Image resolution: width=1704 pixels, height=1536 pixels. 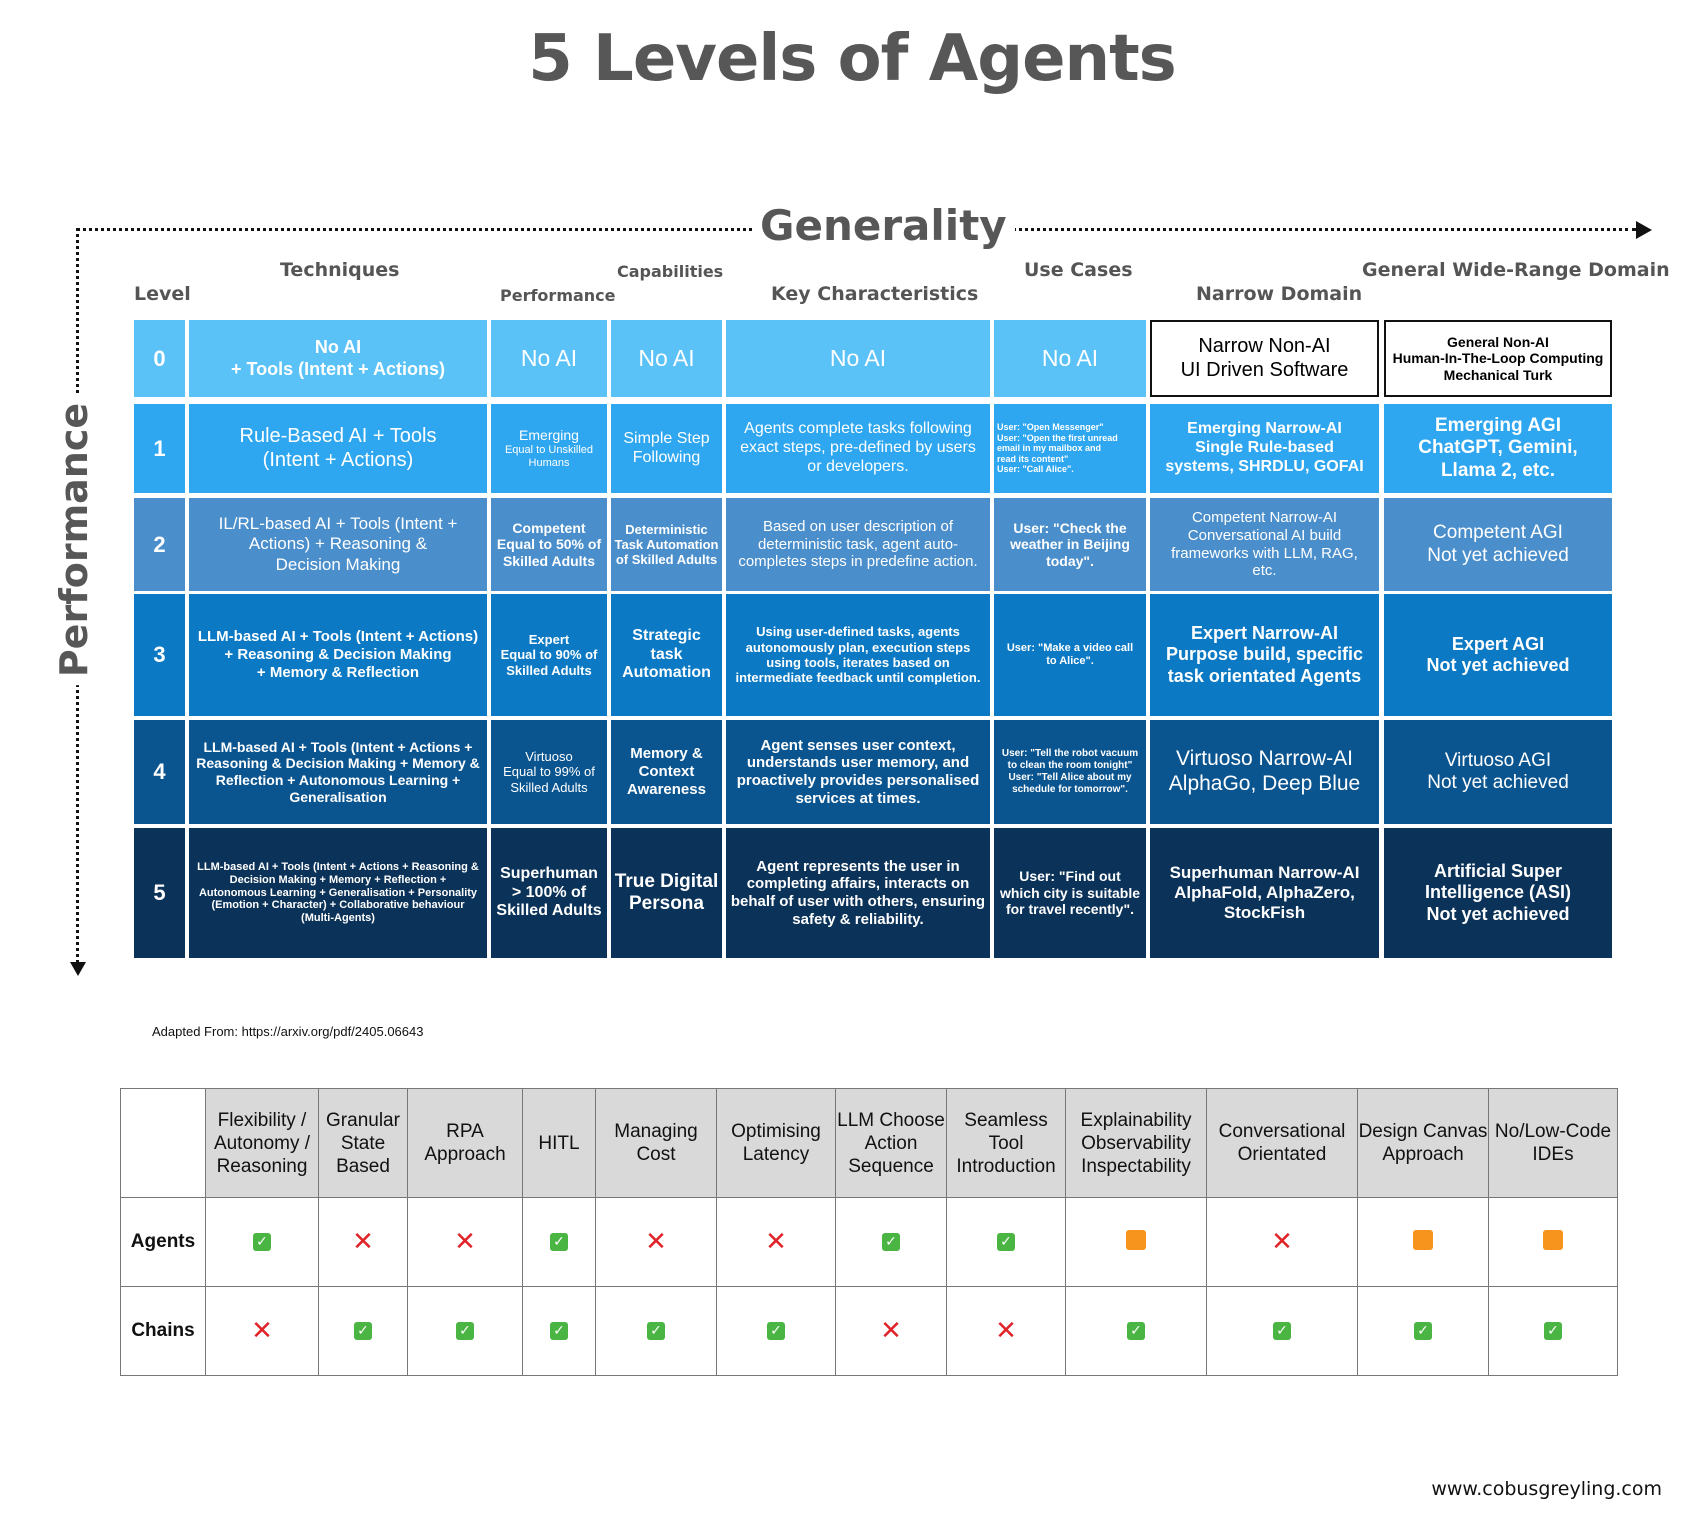 What do you see at coordinates (1264, 466) in the screenshot?
I see `cell-line: systems, SHRDLU, GOFAI` at bounding box center [1264, 466].